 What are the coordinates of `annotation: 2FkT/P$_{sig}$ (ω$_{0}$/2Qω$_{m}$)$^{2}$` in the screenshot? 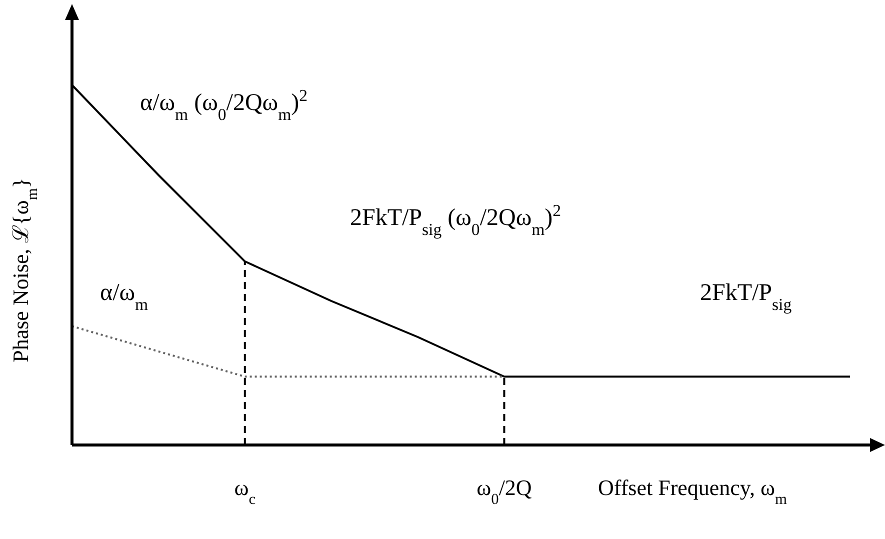 It's located at (456, 219).